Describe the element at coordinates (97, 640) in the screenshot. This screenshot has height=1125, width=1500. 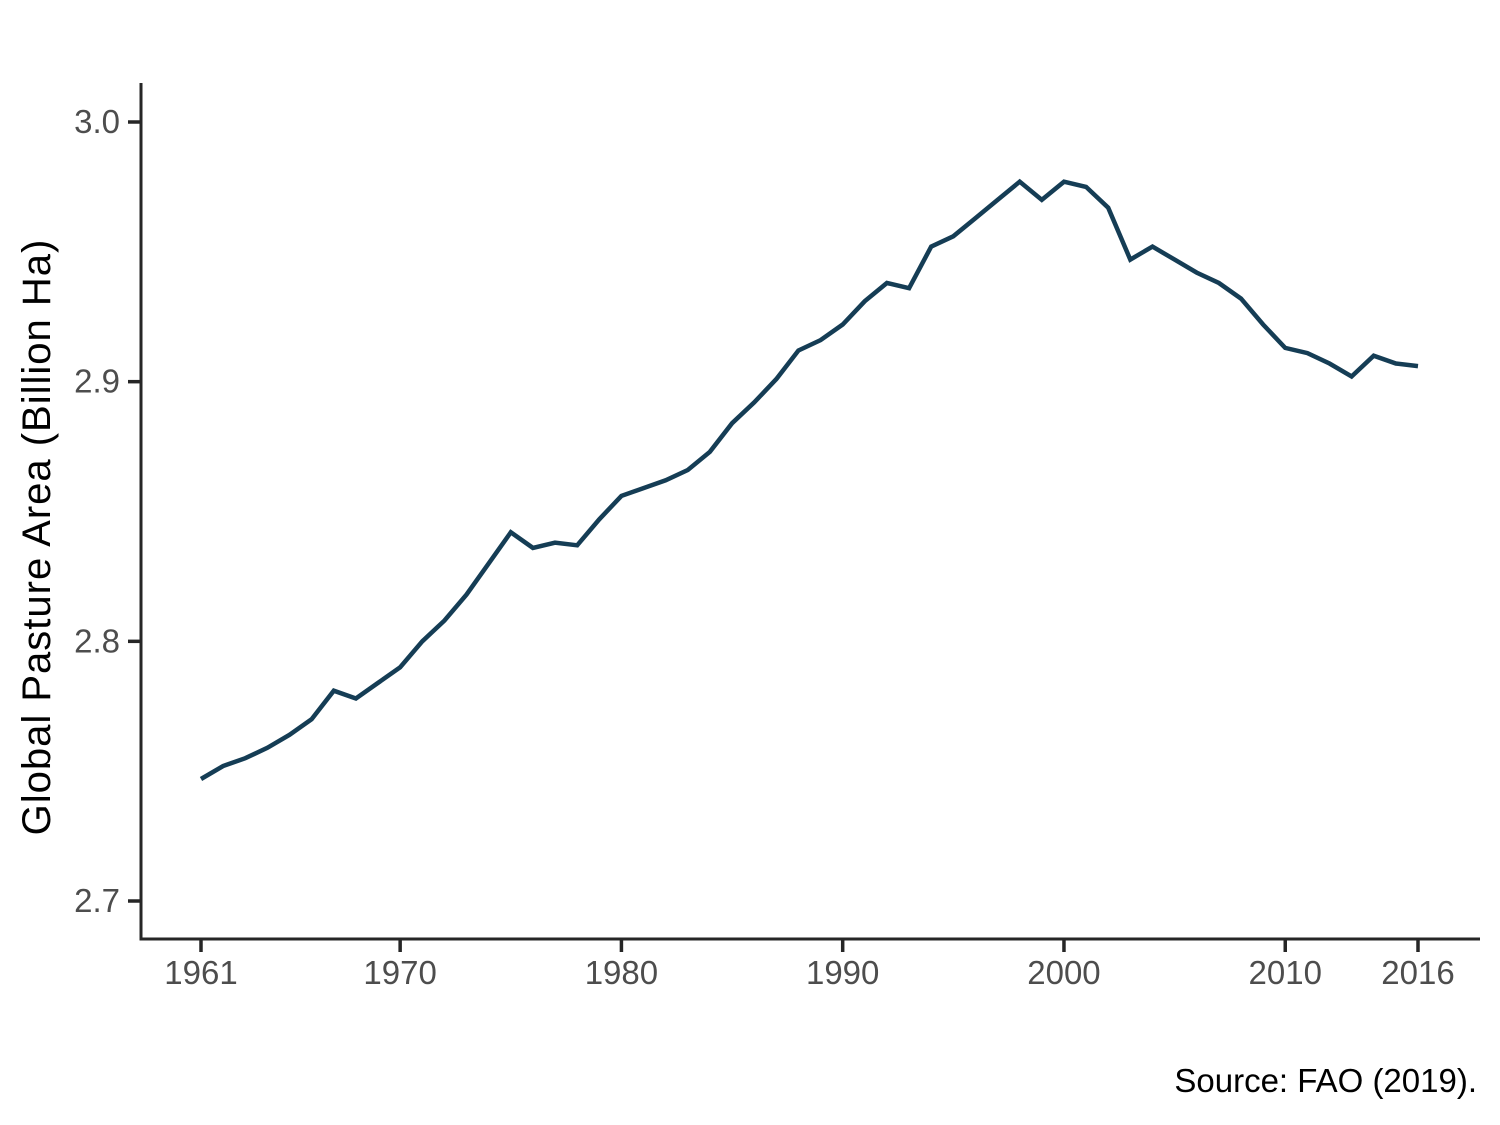
I see `y-tick-label: 2.8` at that location.